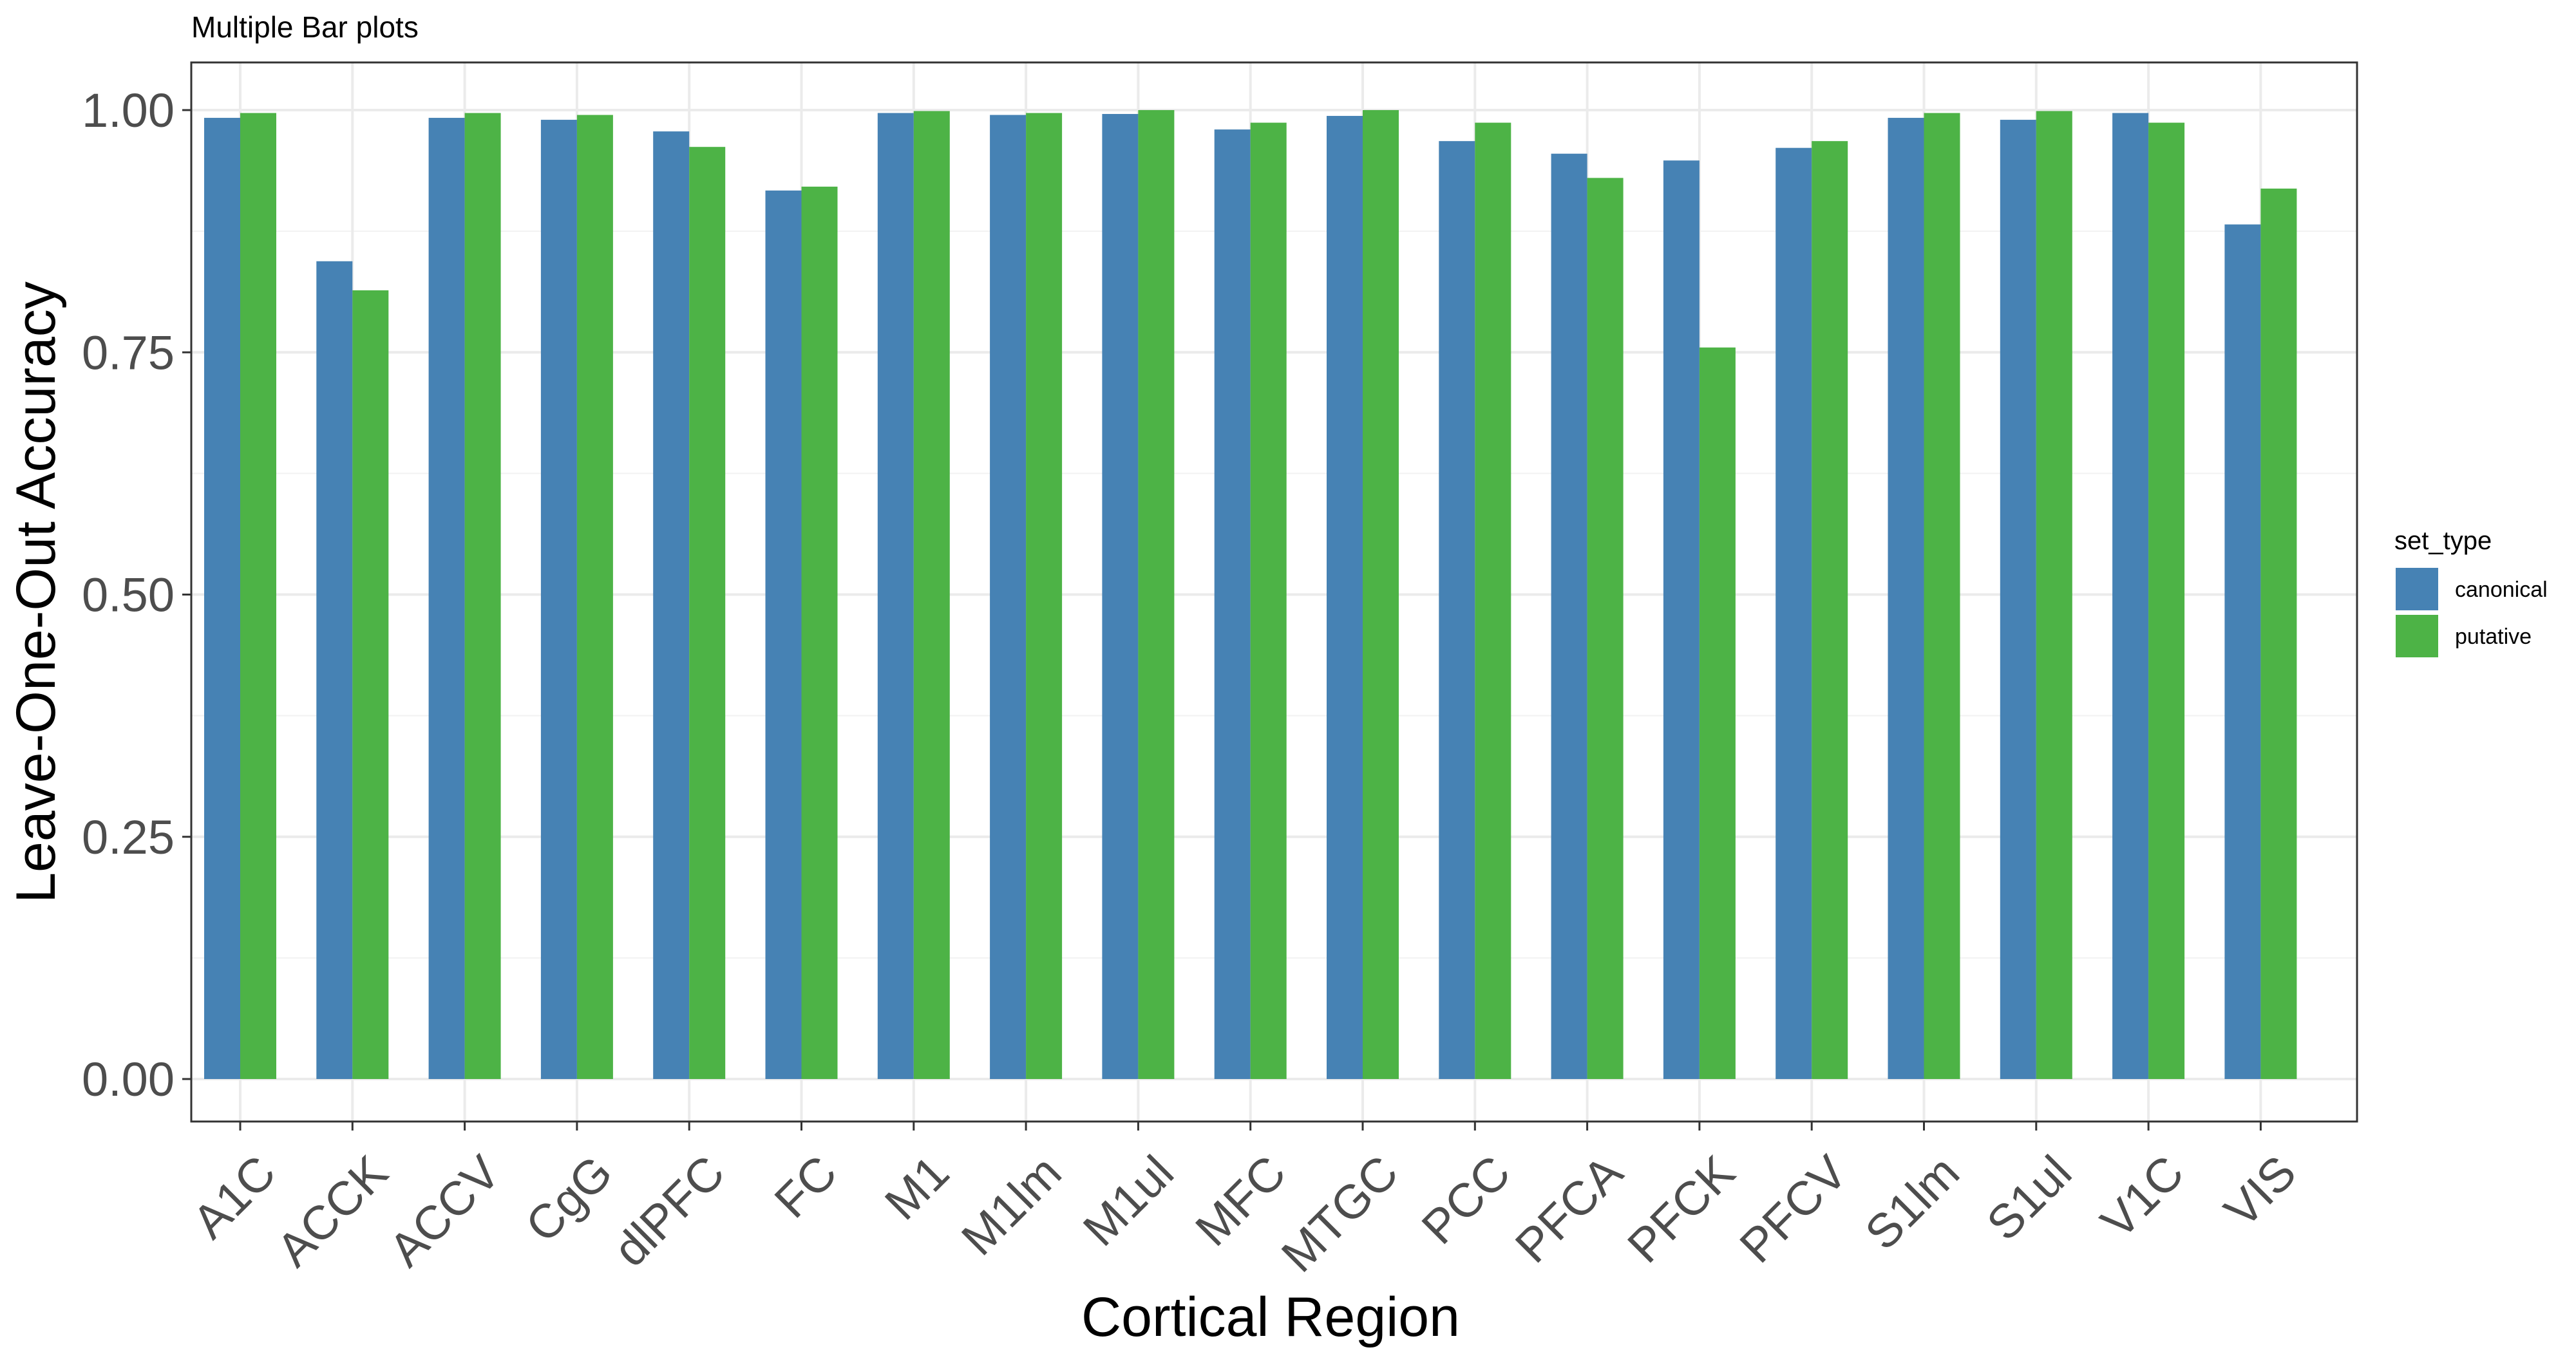 The width and height of the screenshot is (2576, 1352). Describe the element at coordinates (2501, 590) in the screenshot. I see `legend-label-canonical: canonical` at that location.